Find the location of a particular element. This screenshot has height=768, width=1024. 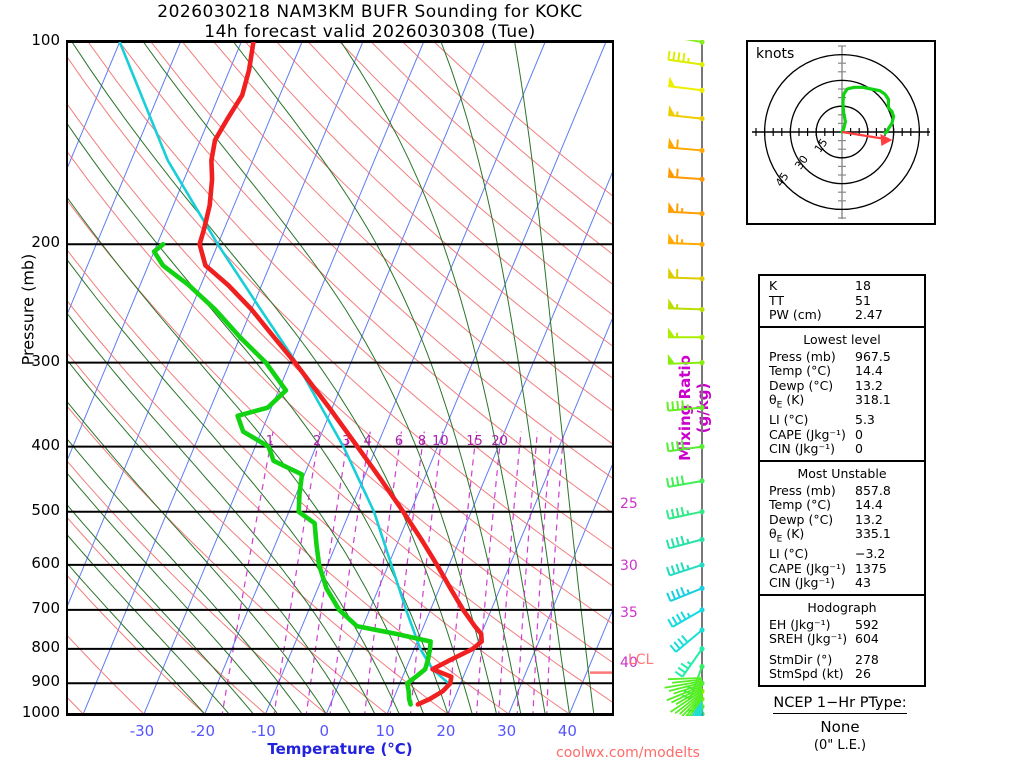

y-axis-tick: 100 is located at coordinates (45, 40).